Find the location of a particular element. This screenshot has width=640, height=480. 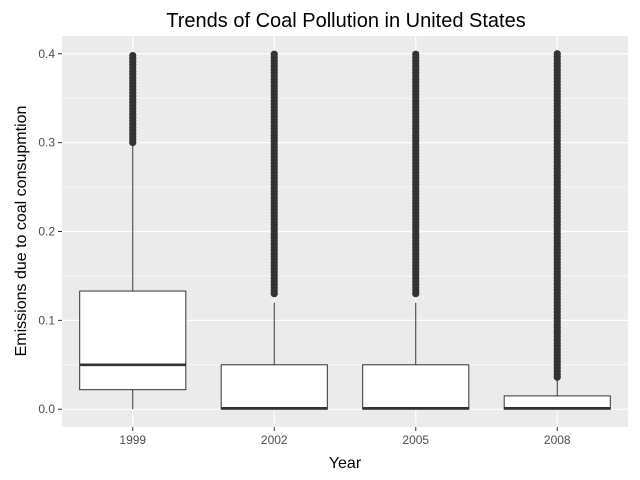

y-axis-title: Emissions due to coal consupmtion is located at coordinates (21, 231).